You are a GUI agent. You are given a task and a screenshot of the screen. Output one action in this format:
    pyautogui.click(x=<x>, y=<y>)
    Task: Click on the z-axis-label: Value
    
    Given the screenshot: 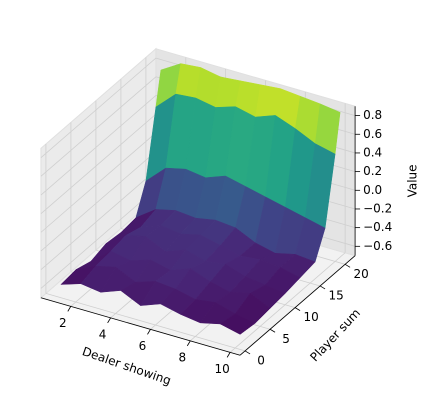 What is the action you would take?
    pyautogui.click(x=413, y=180)
    